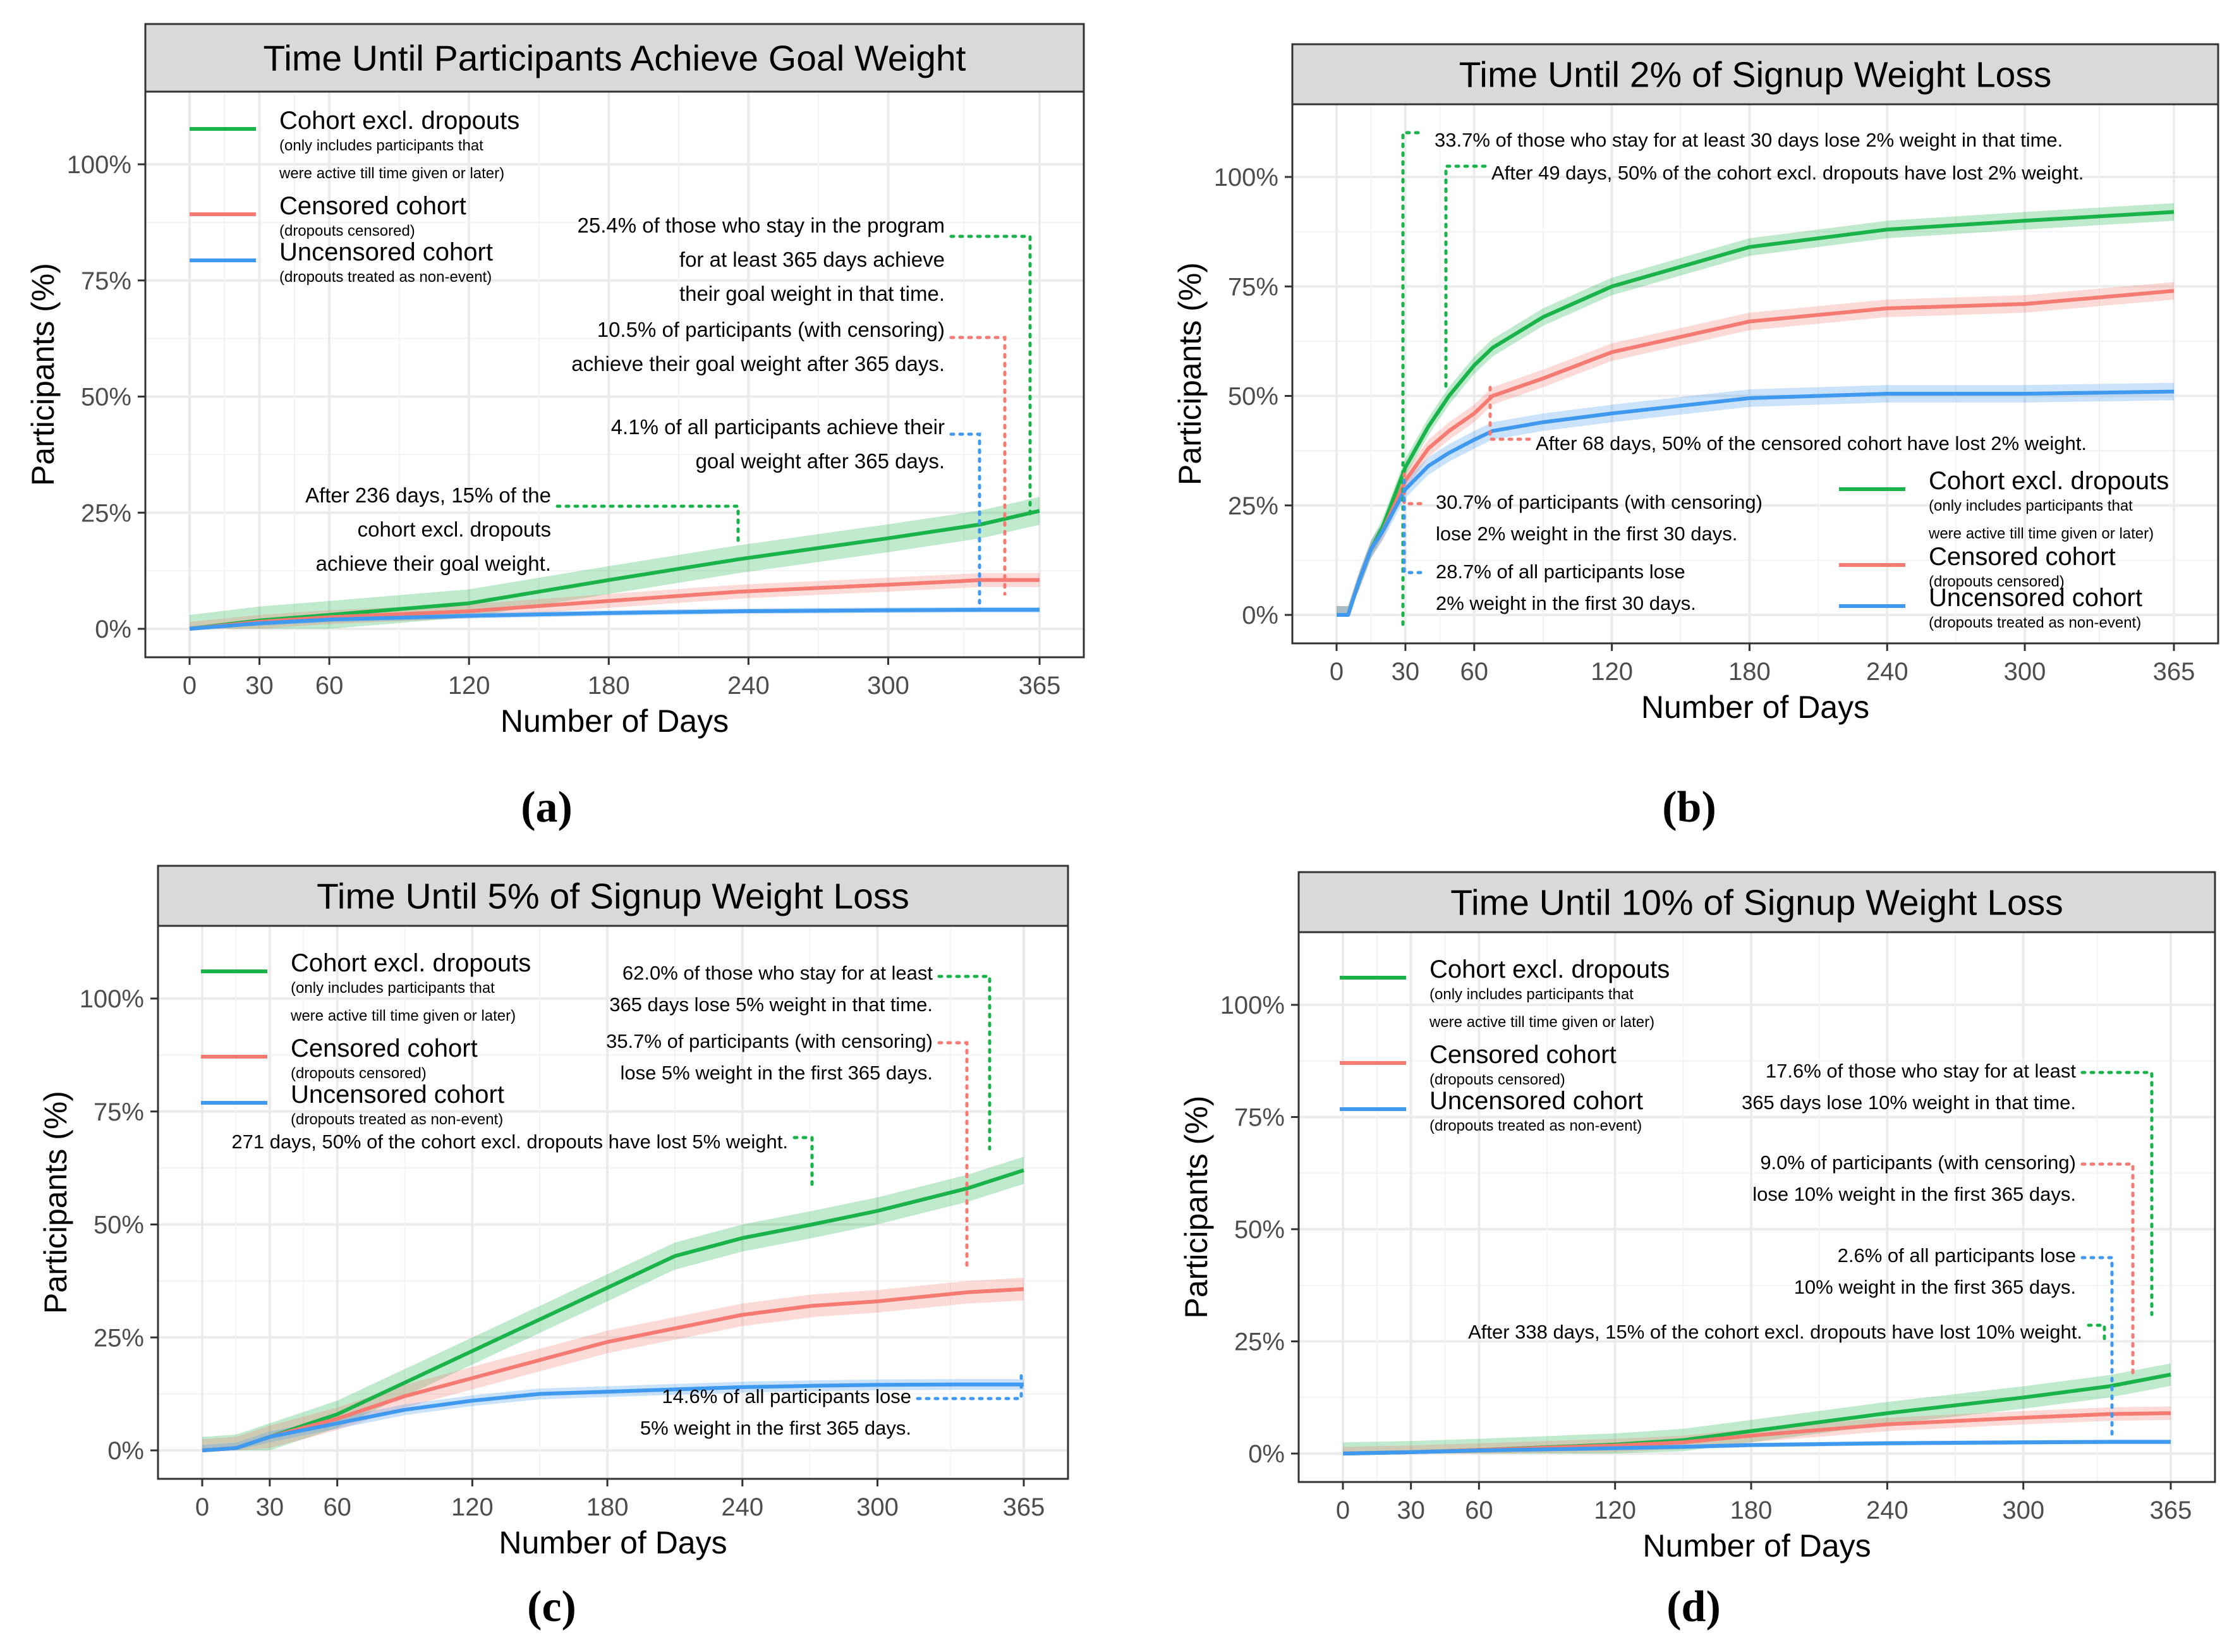 The height and width of the screenshot is (1652, 2227). What do you see at coordinates (1914, 1194) in the screenshot?
I see `annotation-text: lose 10% weight in the first 365 days.` at bounding box center [1914, 1194].